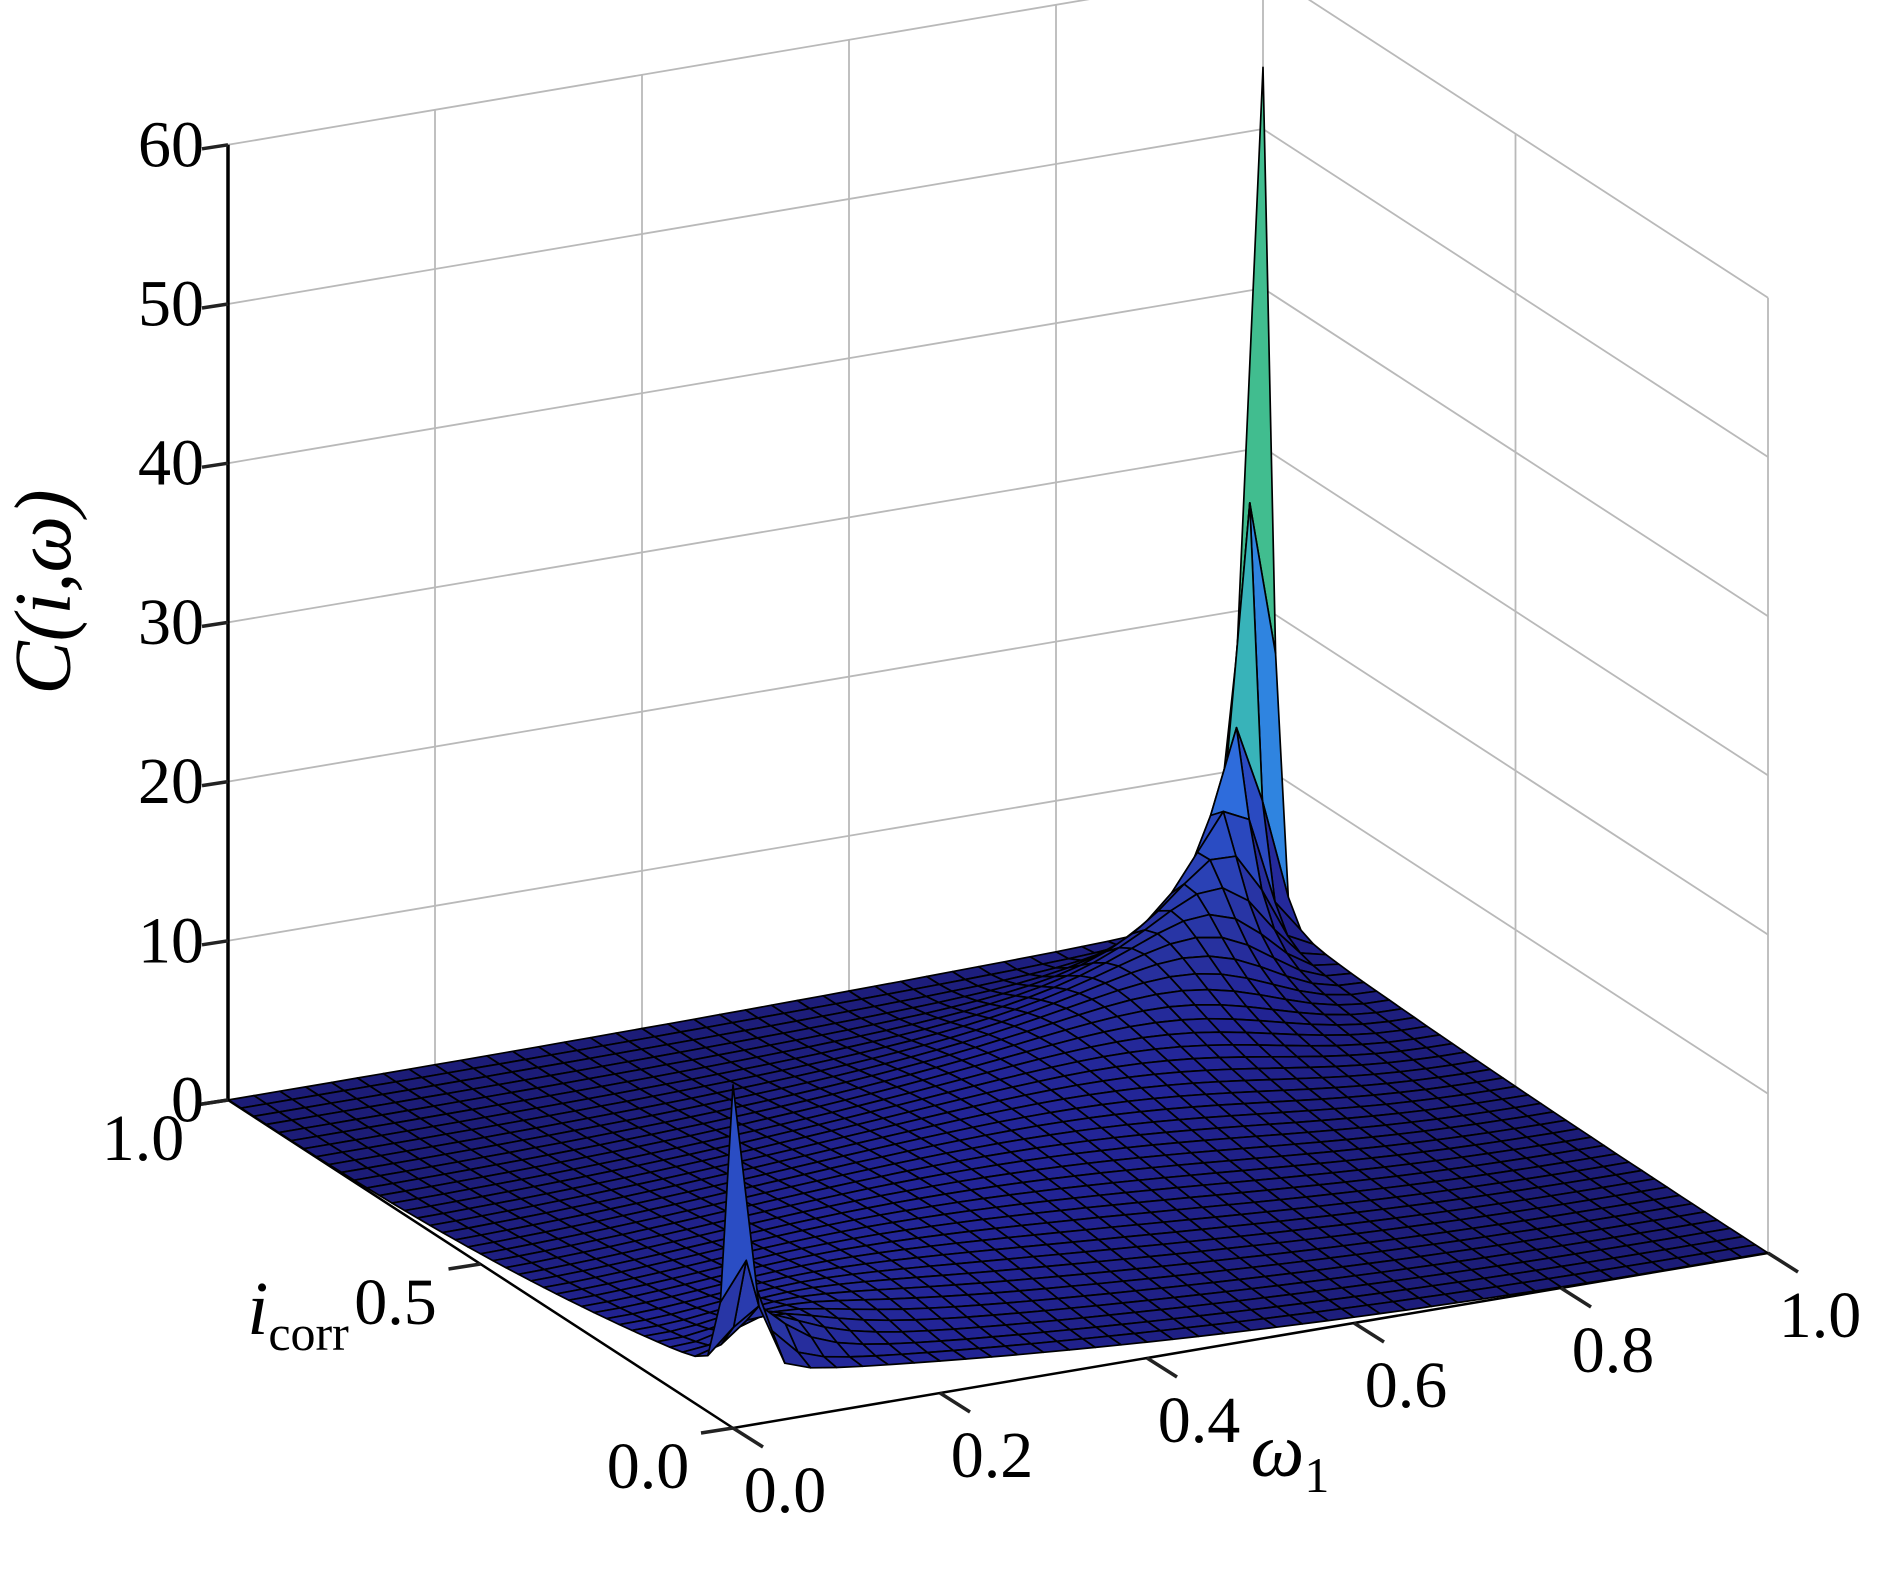 This screenshot has height=1569, width=1901. I want to click on z-tick-label: 10, so click(171, 940).